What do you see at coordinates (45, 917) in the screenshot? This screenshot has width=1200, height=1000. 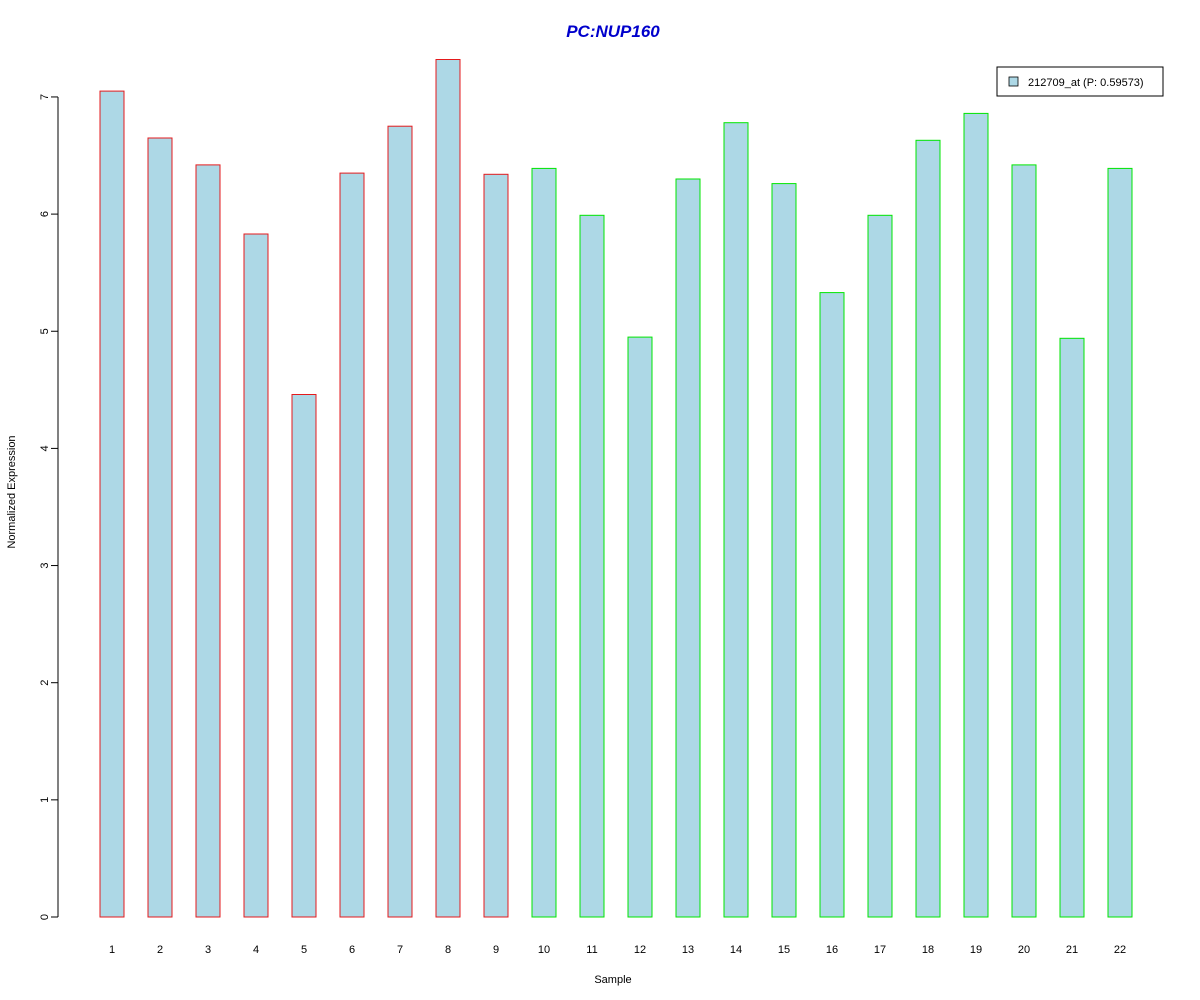 I see `y-tick-label: 0` at bounding box center [45, 917].